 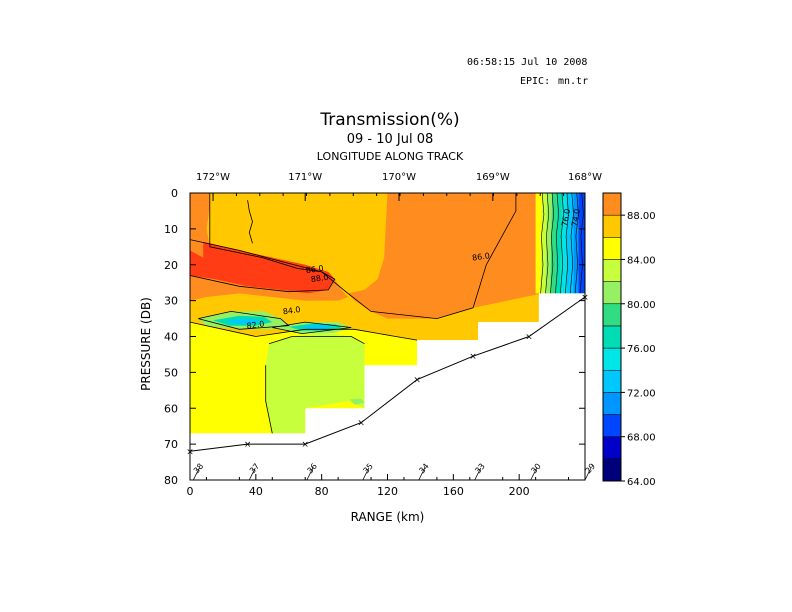 What do you see at coordinates (641, 305) in the screenshot?
I see `colorbar-tick-label-3: 80.00` at bounding box center [641, 305].